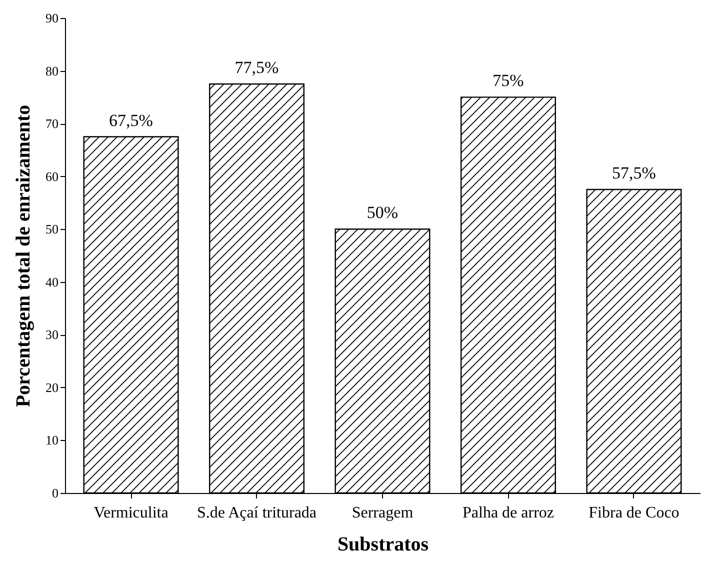  Describe the element at coordinates (52, 124) in the screenshot. I see `y-tick-label: 70` at that location.